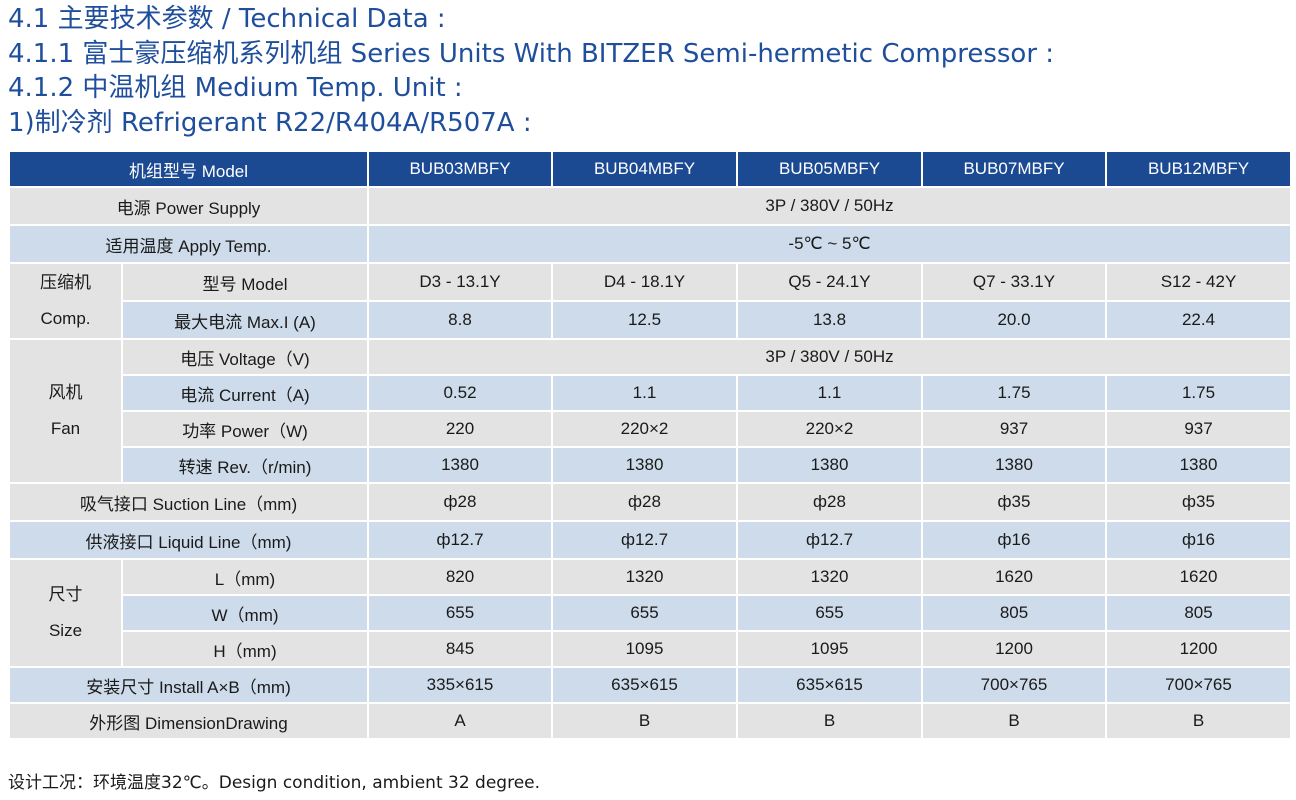 The image size is (1296, 800). Describe the element at coordinates (644, 282) in the screenshot. I see `table-cell: D4 - 18.1Y` at that location.